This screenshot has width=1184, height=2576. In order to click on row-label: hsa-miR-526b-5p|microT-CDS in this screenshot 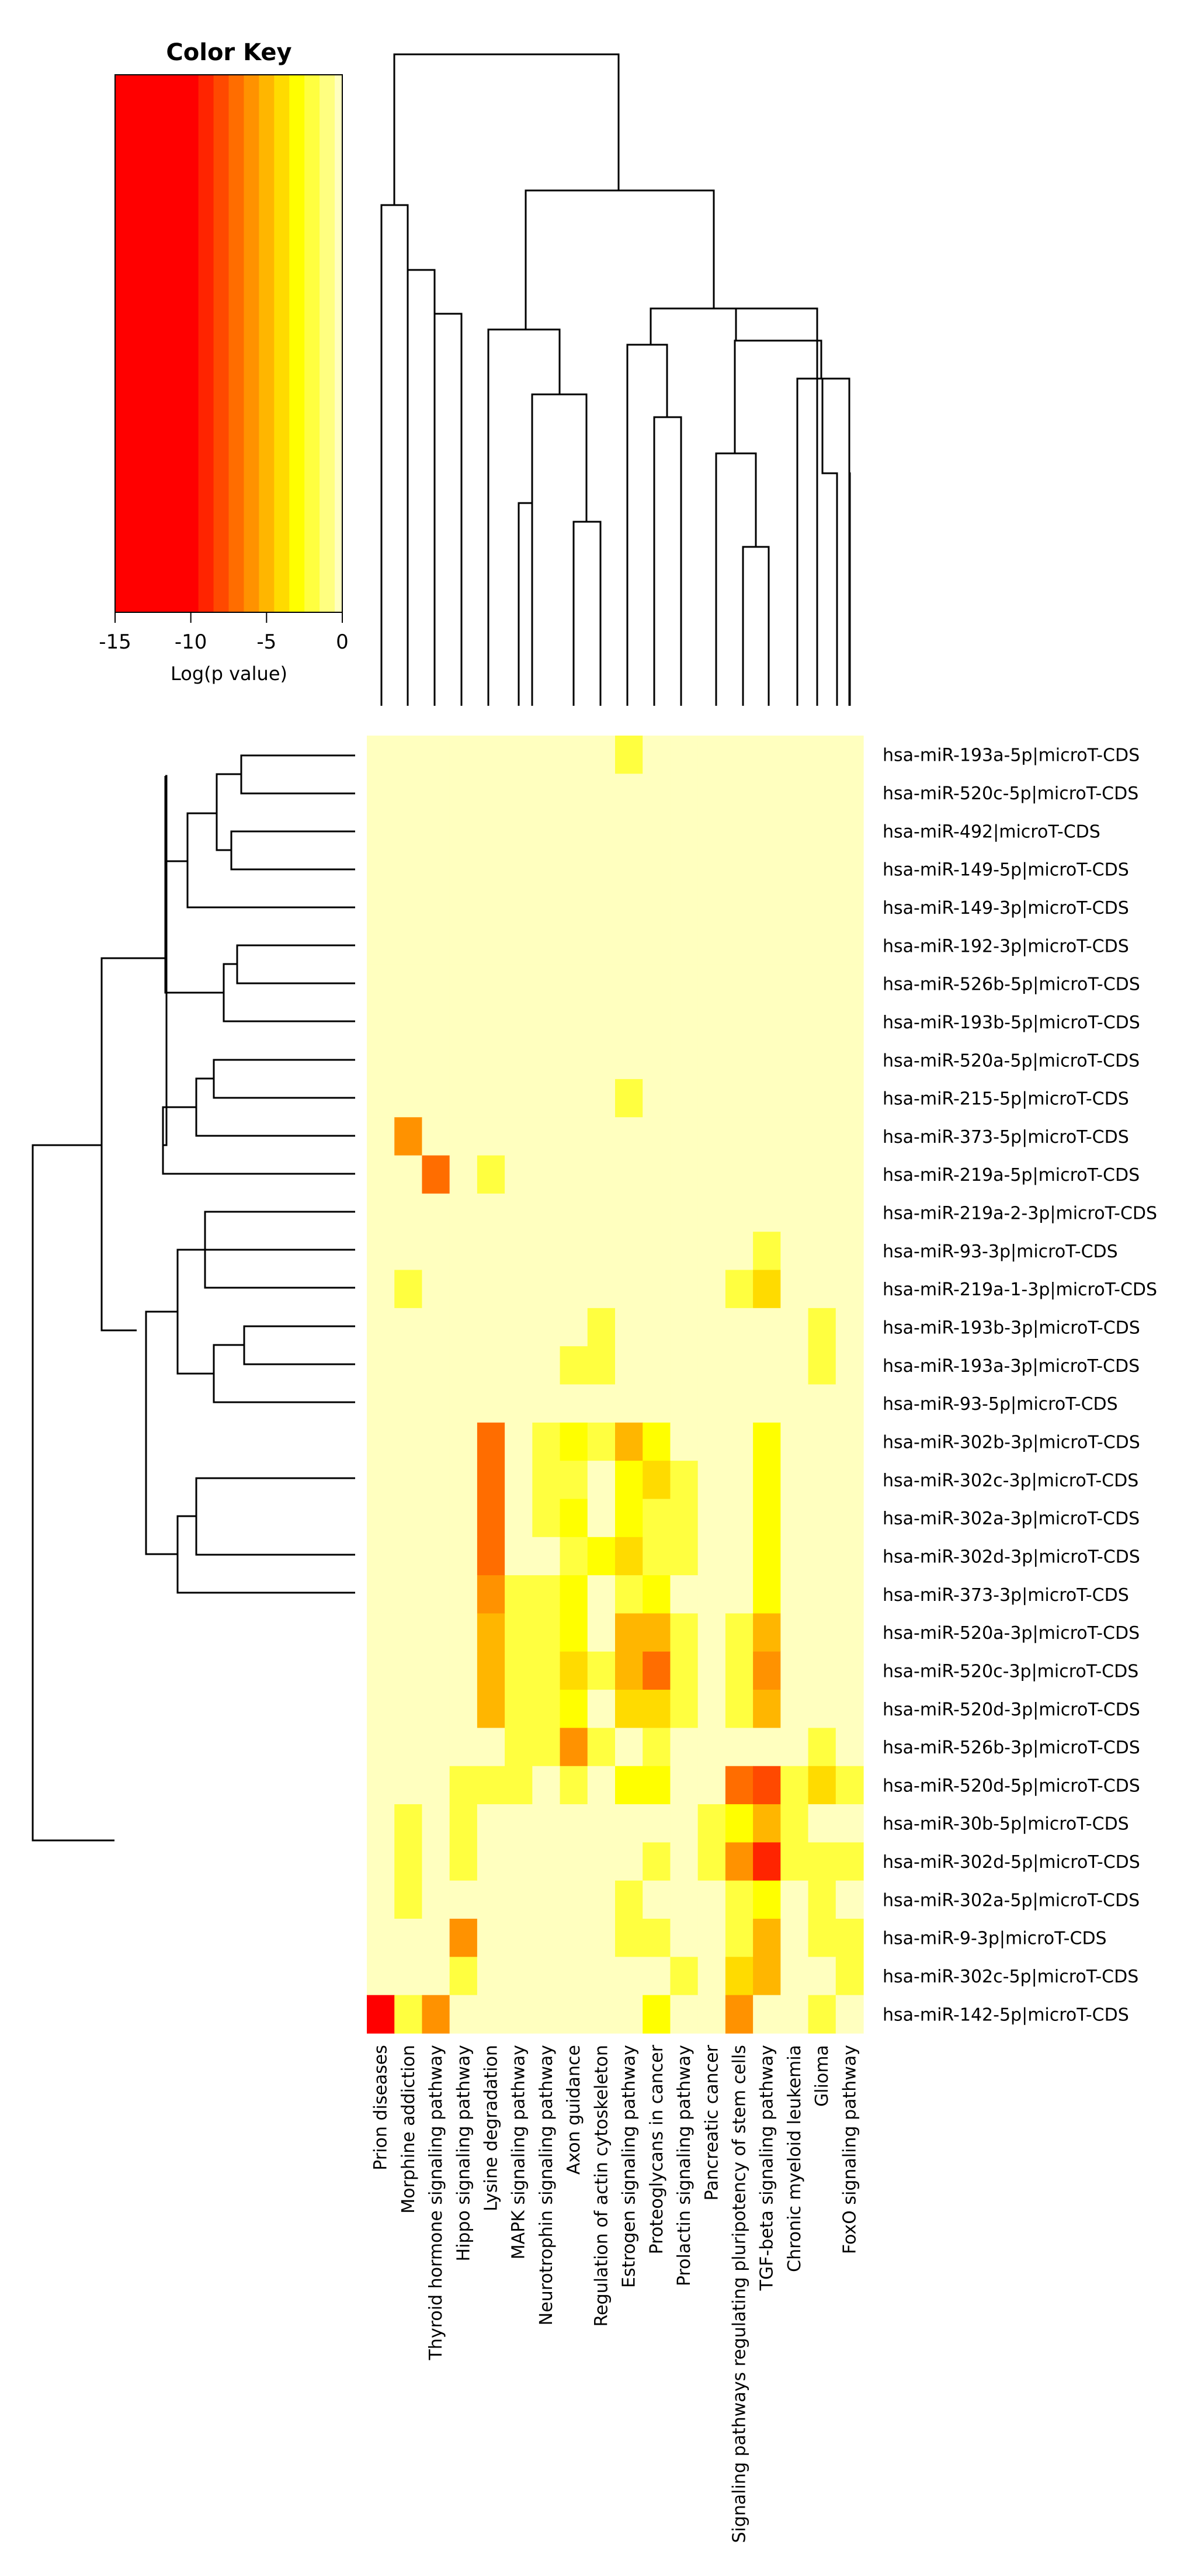, I will do `click(1011, 985)`.